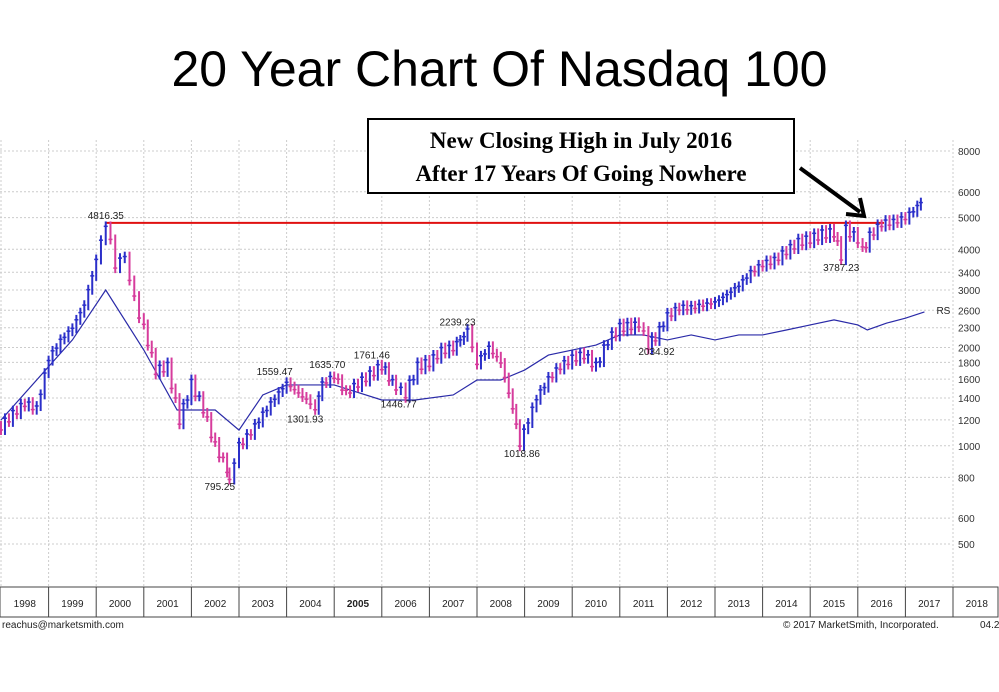 The width and height of the screenshot is (999, 692). What do you see at coordinates (120, 604) in the screenshot?
I see `x-tick-label: 2000` at bounding box center [120, 604].